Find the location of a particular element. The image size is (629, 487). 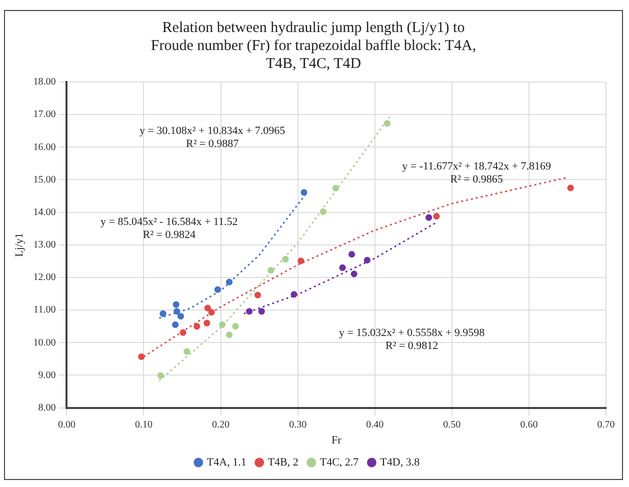

chart-title: Relation between hydraulic jump length (Lj/y1) to Froude number (Fr) for trapezoidal baffle block: T4A, T4B, T4C, T4D is located at coordinates (314, 46).